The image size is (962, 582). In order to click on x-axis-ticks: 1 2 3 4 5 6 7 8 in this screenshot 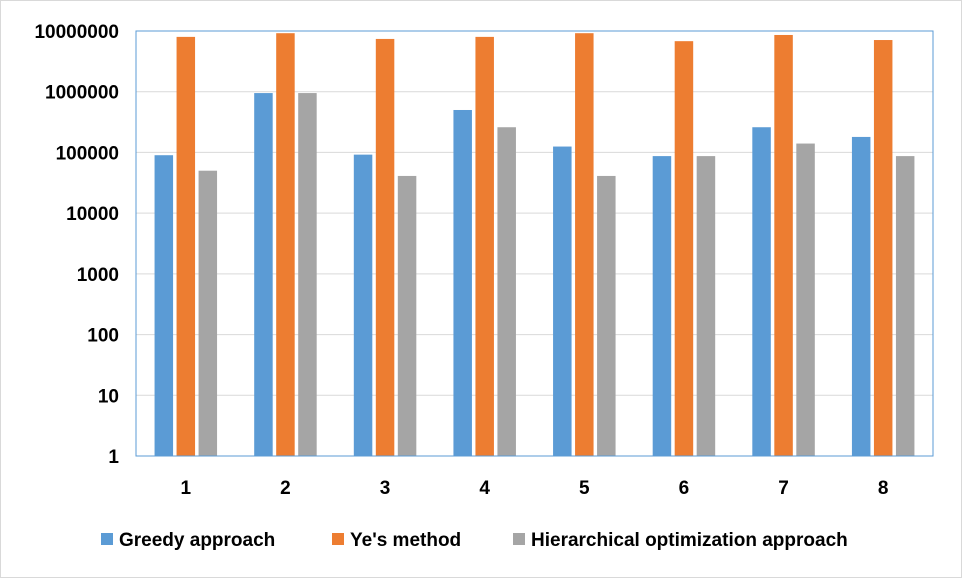, I will do `click(535, 488)`.